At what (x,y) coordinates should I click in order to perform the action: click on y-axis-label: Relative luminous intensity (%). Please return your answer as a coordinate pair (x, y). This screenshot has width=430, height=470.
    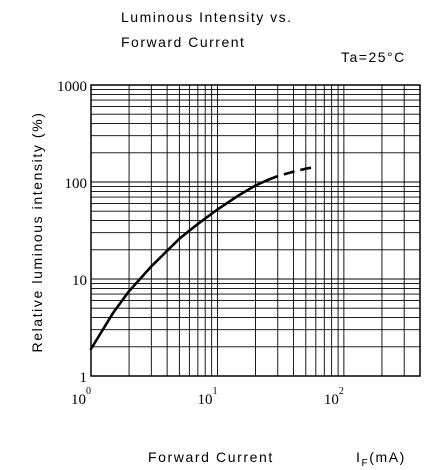
    Looking at the image, I should click on (37, 231).